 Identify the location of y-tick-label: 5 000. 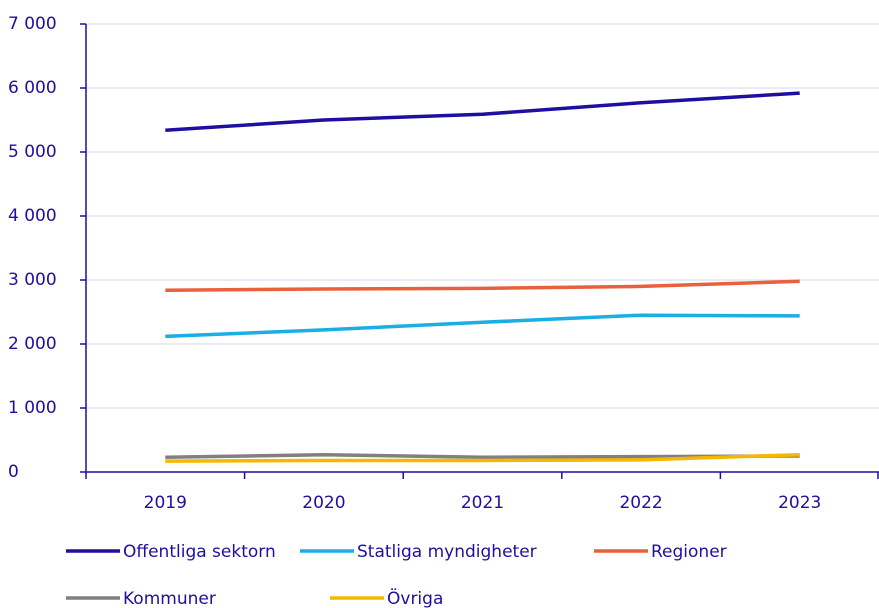
(32, 152).